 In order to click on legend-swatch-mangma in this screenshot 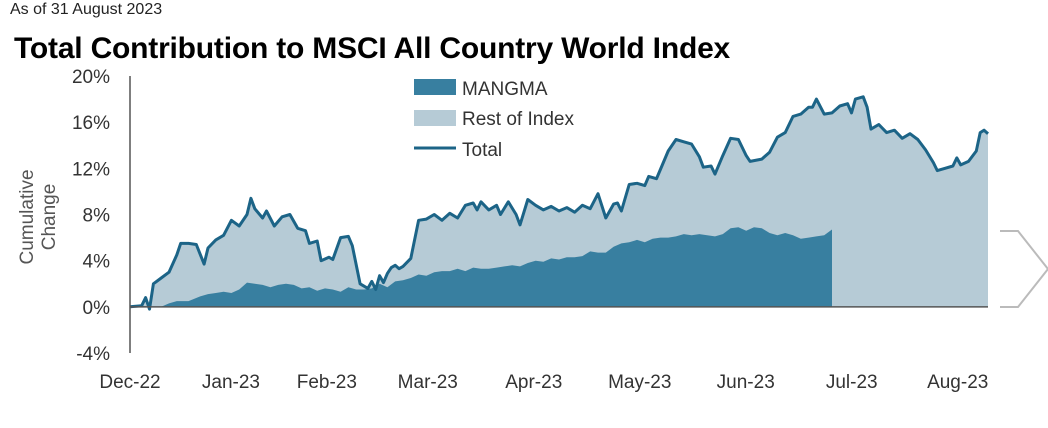, I will do `click(435, 87)`.